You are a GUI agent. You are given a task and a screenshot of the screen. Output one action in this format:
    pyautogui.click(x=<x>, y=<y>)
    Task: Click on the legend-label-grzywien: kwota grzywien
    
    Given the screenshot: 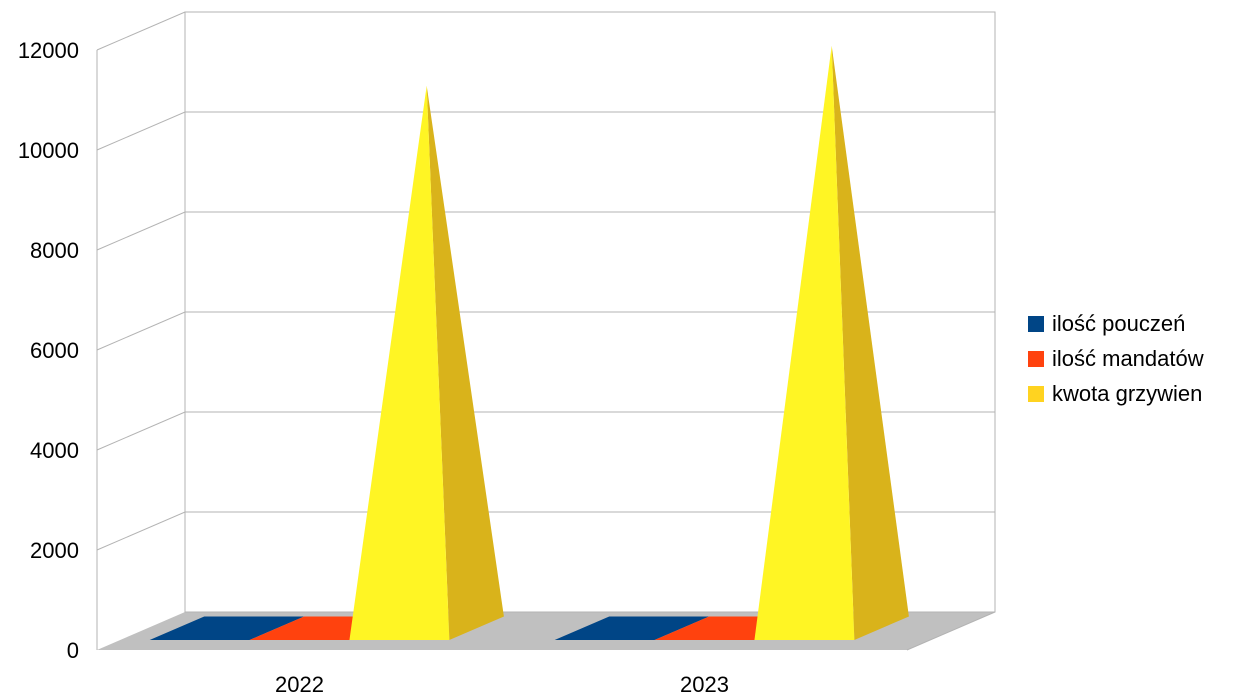 What is the action you would take?
    pyautogui.click(x=1127, y=393)
    